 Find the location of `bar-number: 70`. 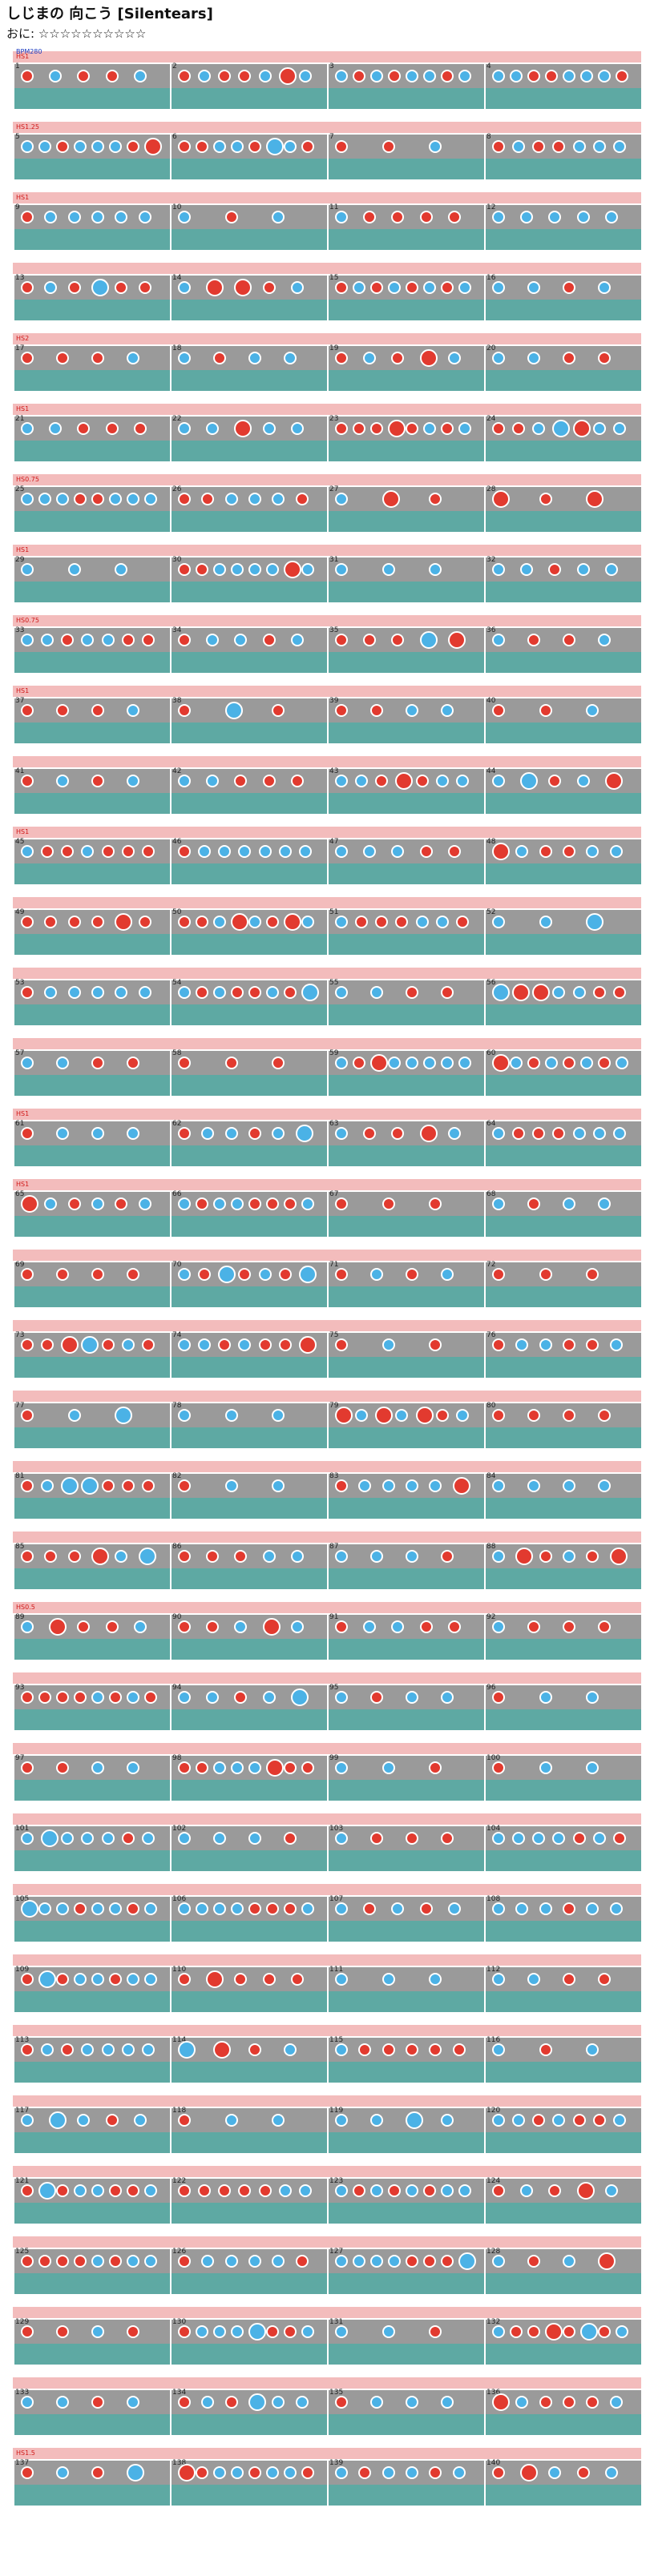

bar-number: 70 is located at coordinates (177, 1265).